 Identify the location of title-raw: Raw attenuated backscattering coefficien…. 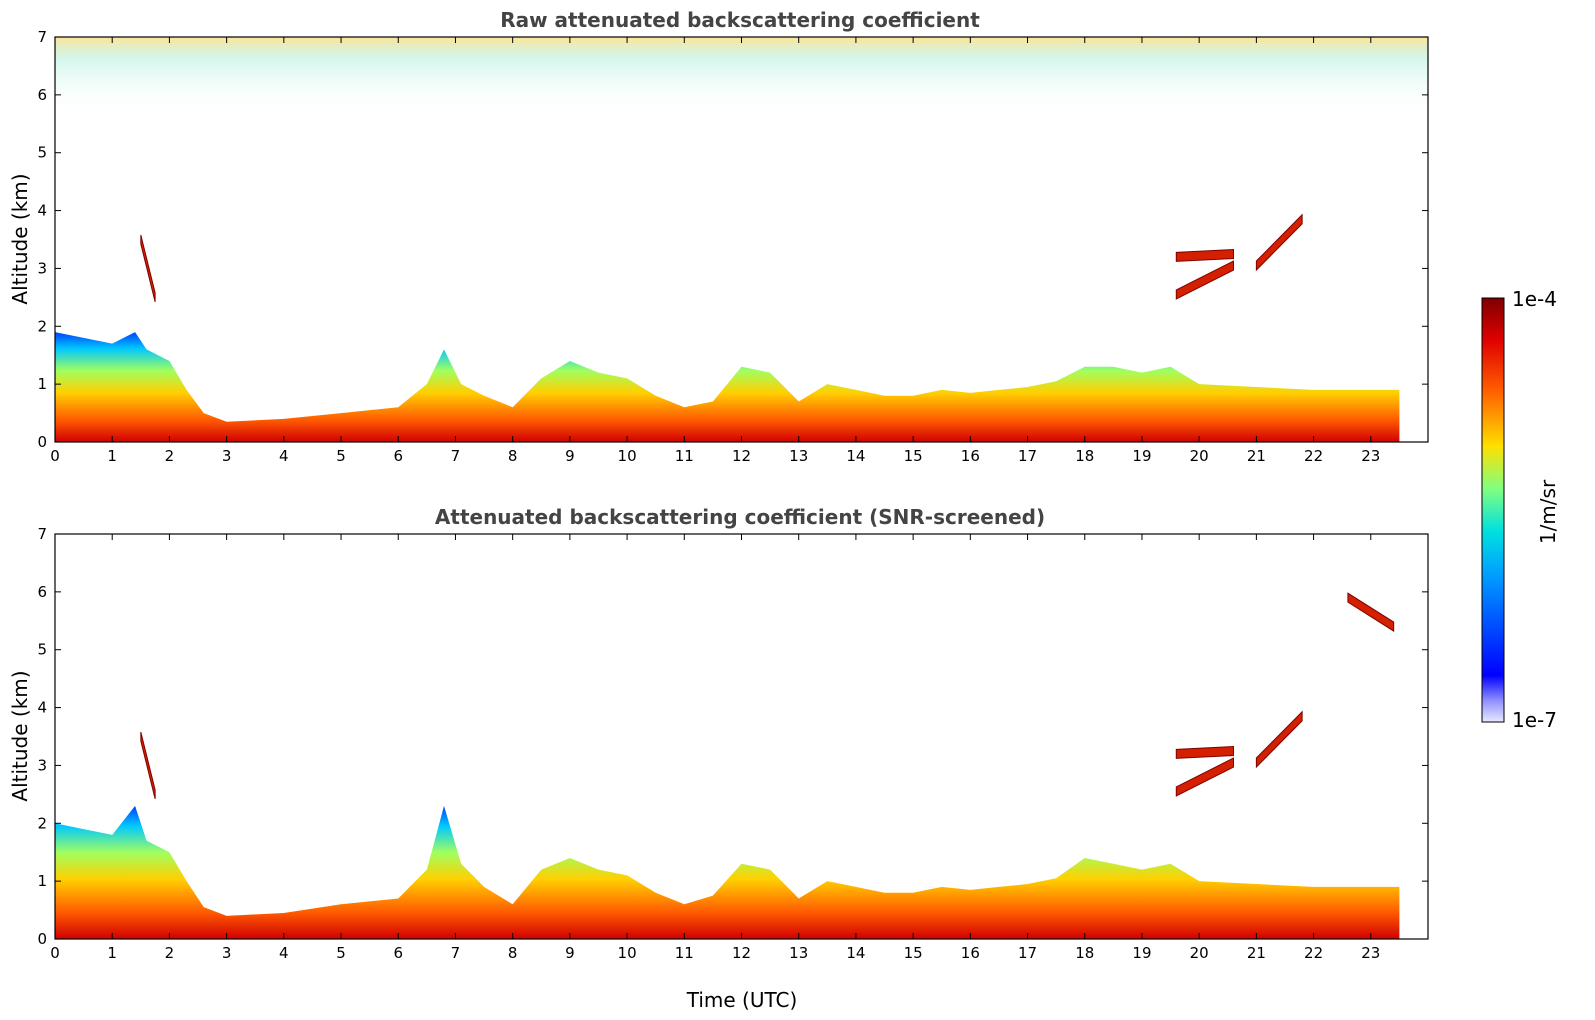
(740, 20).